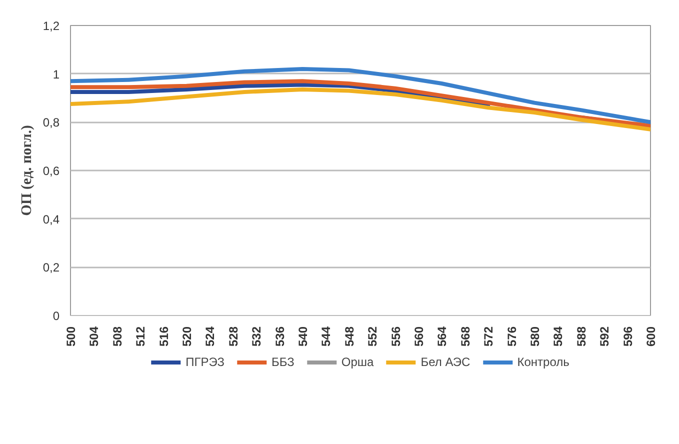 The height and width of the screenshot is (444, 679). Describe the element at coordinates (257, 336) in the screenshot. I see `x-tick-label: 532` at that location.